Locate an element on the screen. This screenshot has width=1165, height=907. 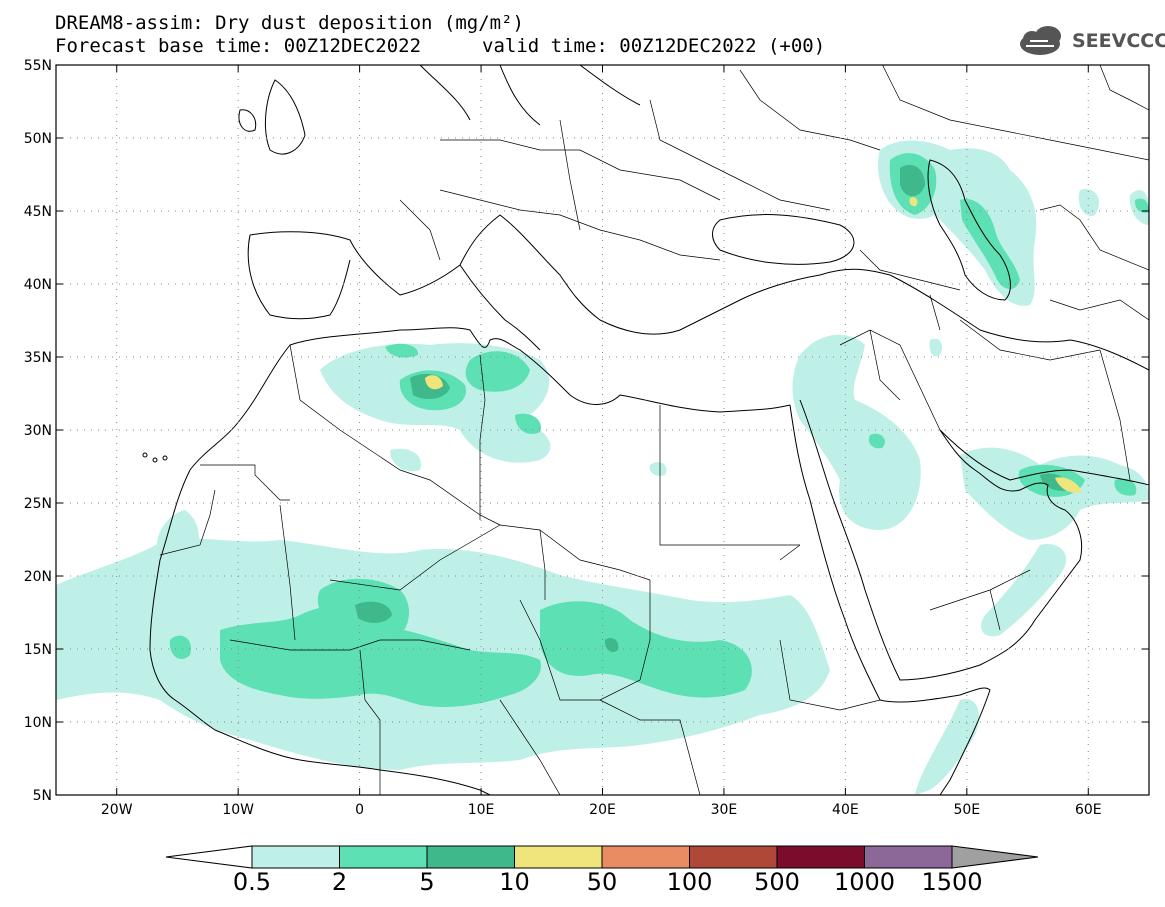
colorbar-level-label: 1500 is located at coordinates (951, 882).